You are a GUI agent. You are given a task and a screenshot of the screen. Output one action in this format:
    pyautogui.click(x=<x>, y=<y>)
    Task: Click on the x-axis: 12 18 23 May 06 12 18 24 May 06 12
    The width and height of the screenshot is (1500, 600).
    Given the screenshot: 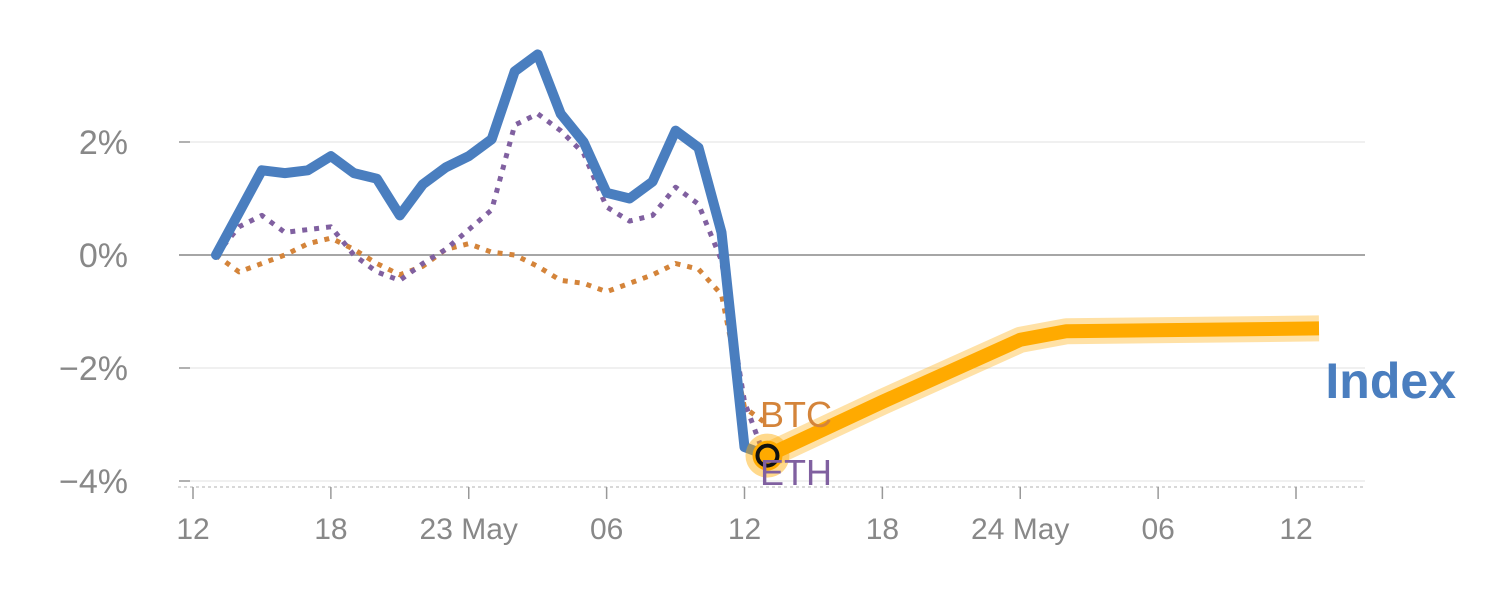 What is the action you would take?
    pyautogui.click(x=770, y=516)
    